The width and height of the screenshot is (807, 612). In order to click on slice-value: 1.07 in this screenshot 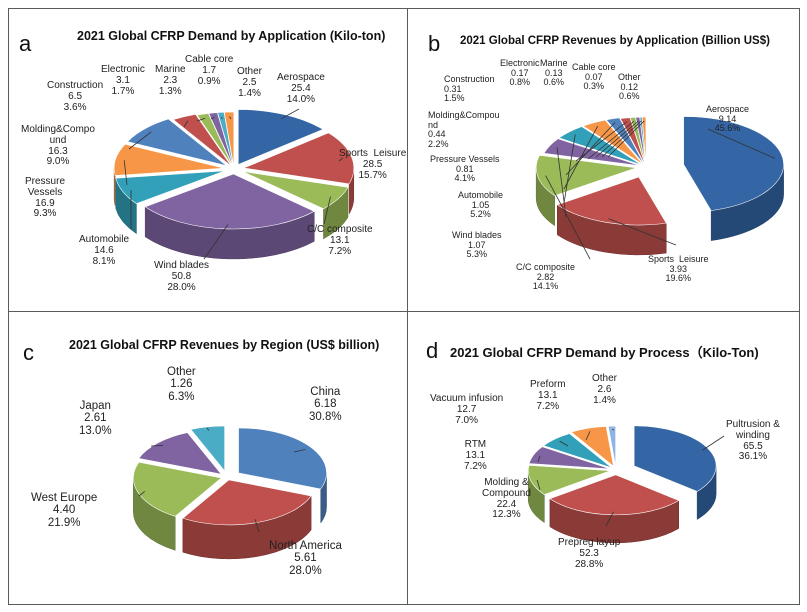, I will do `click(477, 244)`.